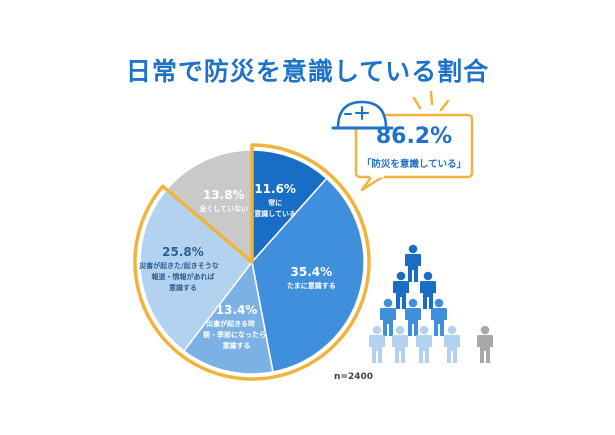  Describe the element at coordinates (236, 309) in the screenshot. I see `slice-percent-label: 13.4%` at that location.